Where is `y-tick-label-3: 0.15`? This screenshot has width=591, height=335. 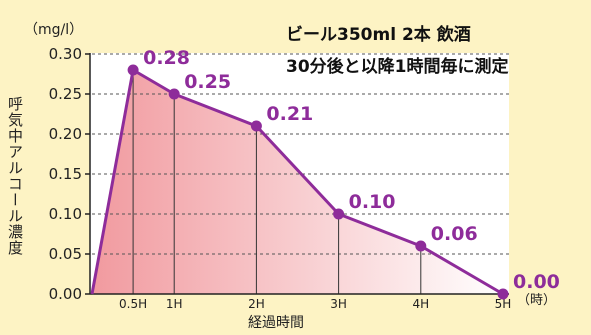 y-tick-label-3: 0.15 is located at coordinates (65, 174).